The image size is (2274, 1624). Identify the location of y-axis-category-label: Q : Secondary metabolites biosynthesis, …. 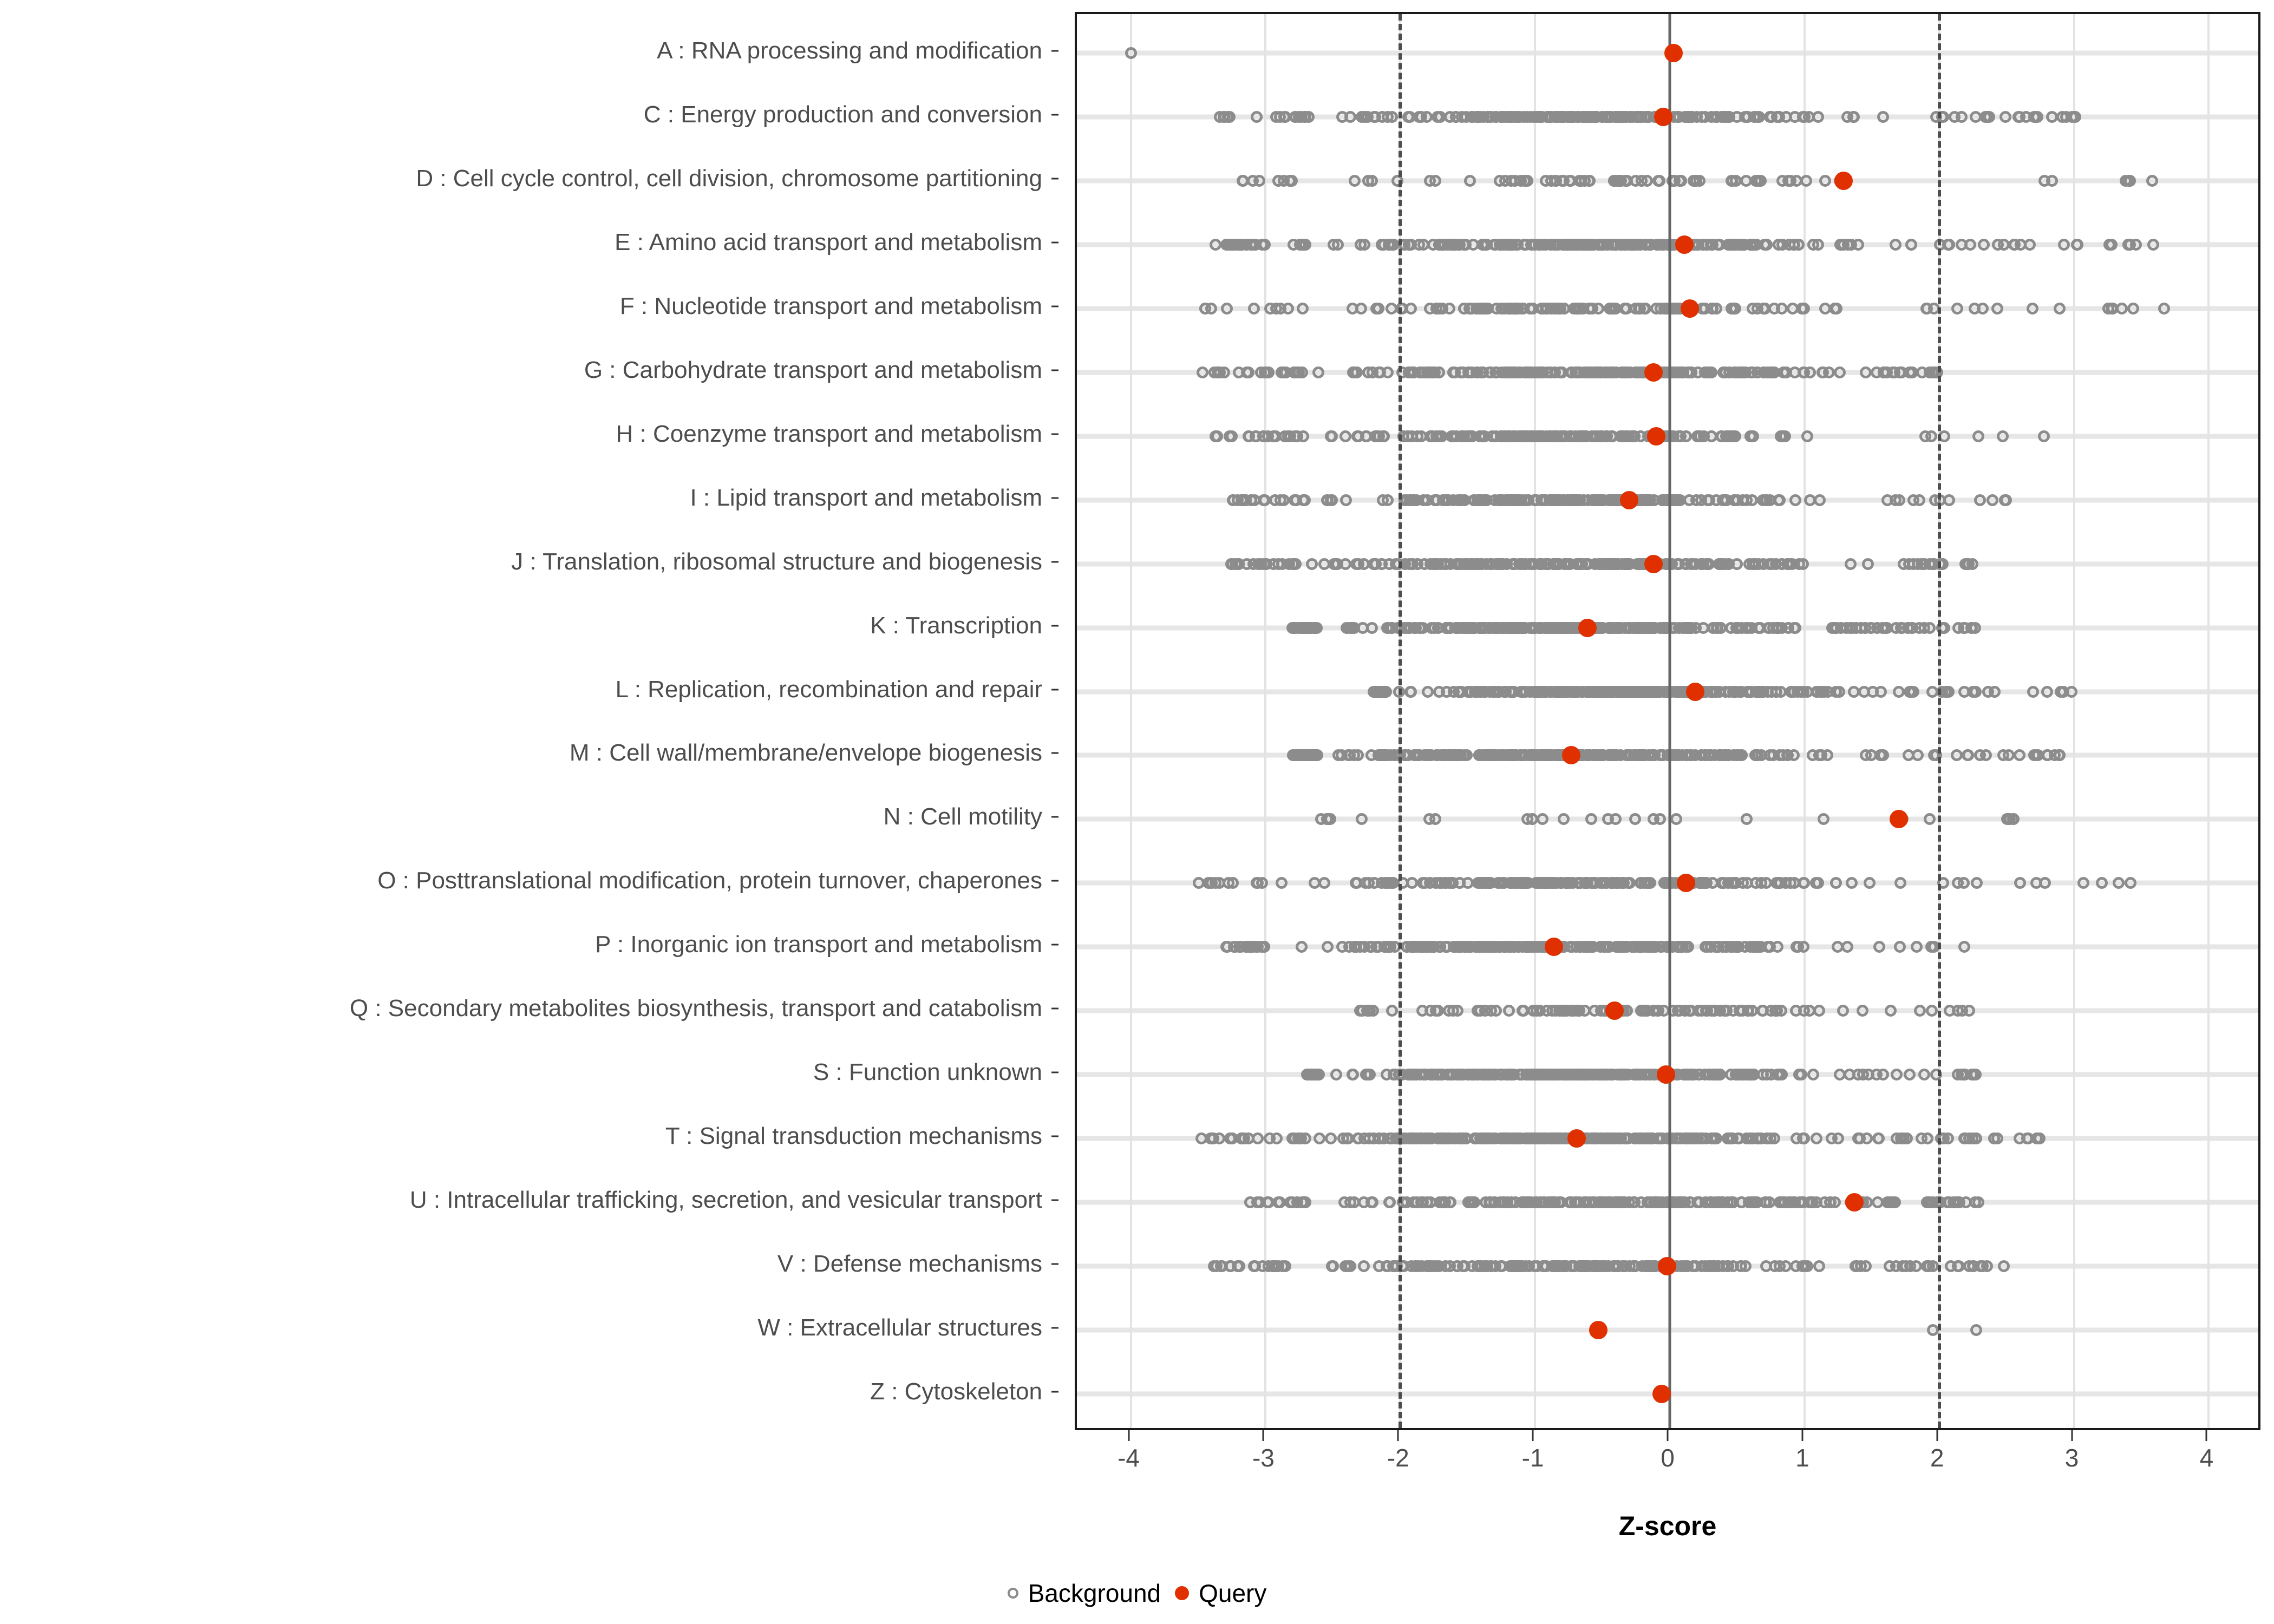
(696, 1008).